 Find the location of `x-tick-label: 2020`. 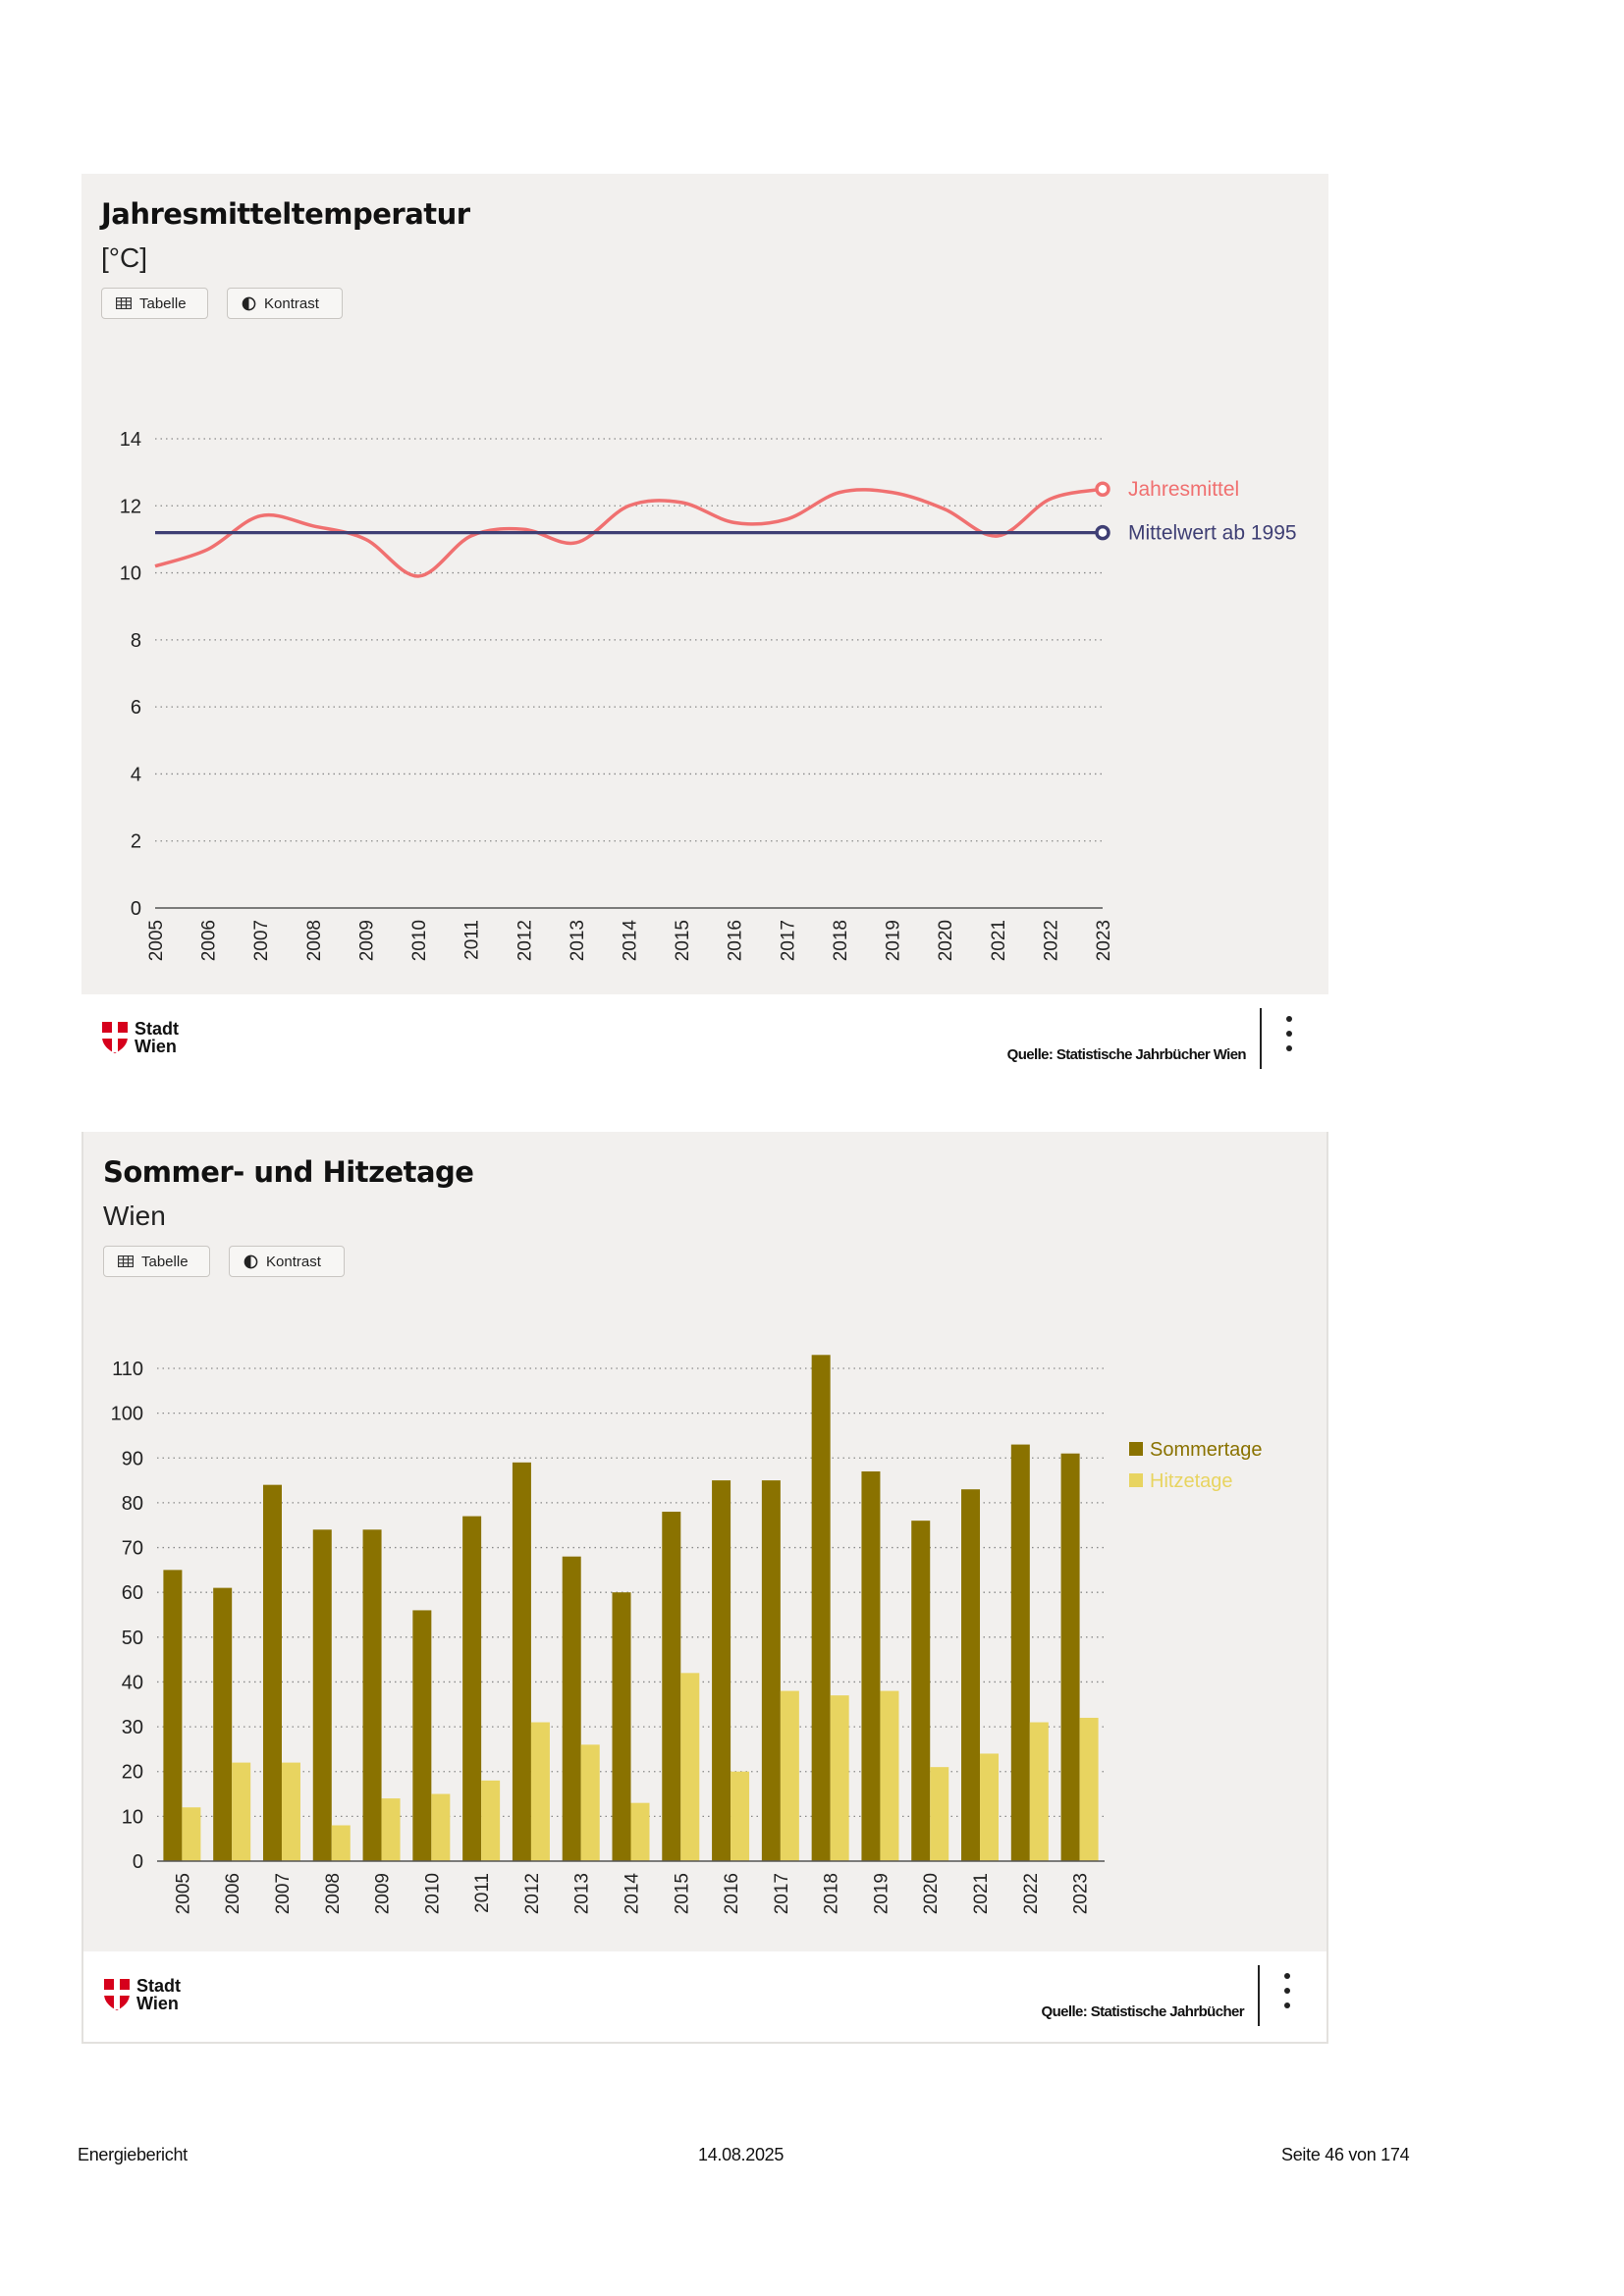

x-tick-label: 2020 is located at coordinates (931, 1893).